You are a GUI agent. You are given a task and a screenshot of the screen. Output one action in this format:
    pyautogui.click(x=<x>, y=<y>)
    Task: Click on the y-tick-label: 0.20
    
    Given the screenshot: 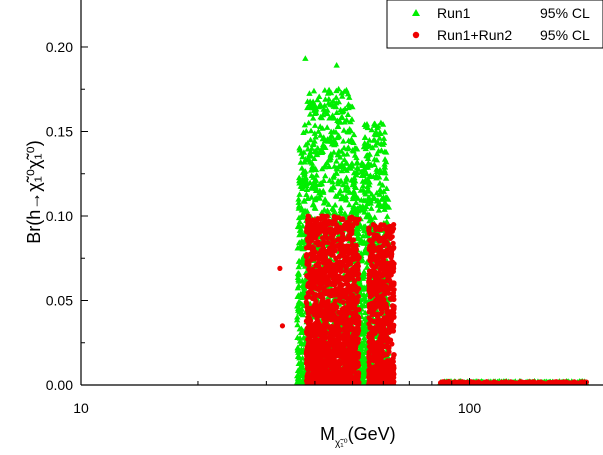 What is the action you would take?
    pyautogui.click(x=59, y=47)
    